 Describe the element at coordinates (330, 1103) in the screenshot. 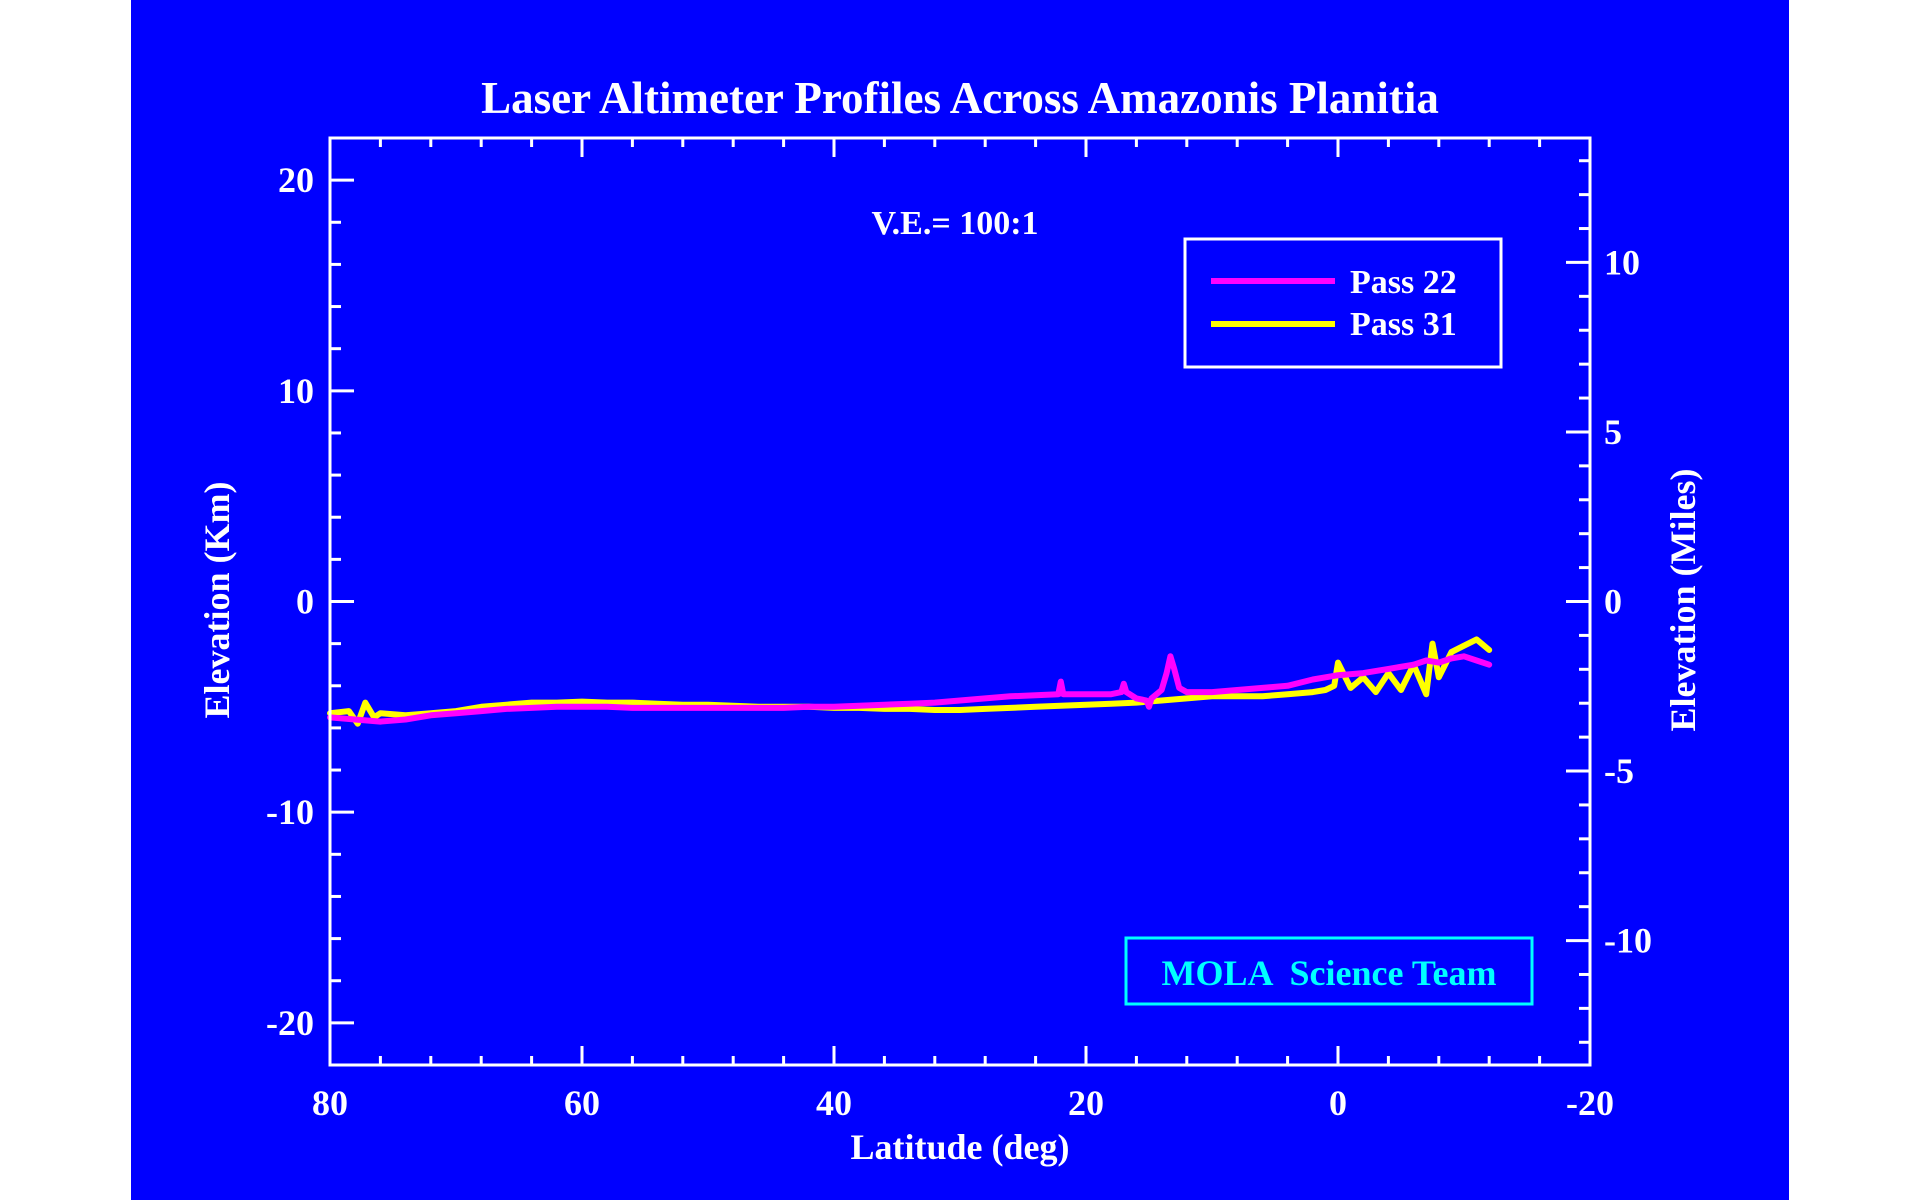

I see `x-tick-label: 80` at that location.